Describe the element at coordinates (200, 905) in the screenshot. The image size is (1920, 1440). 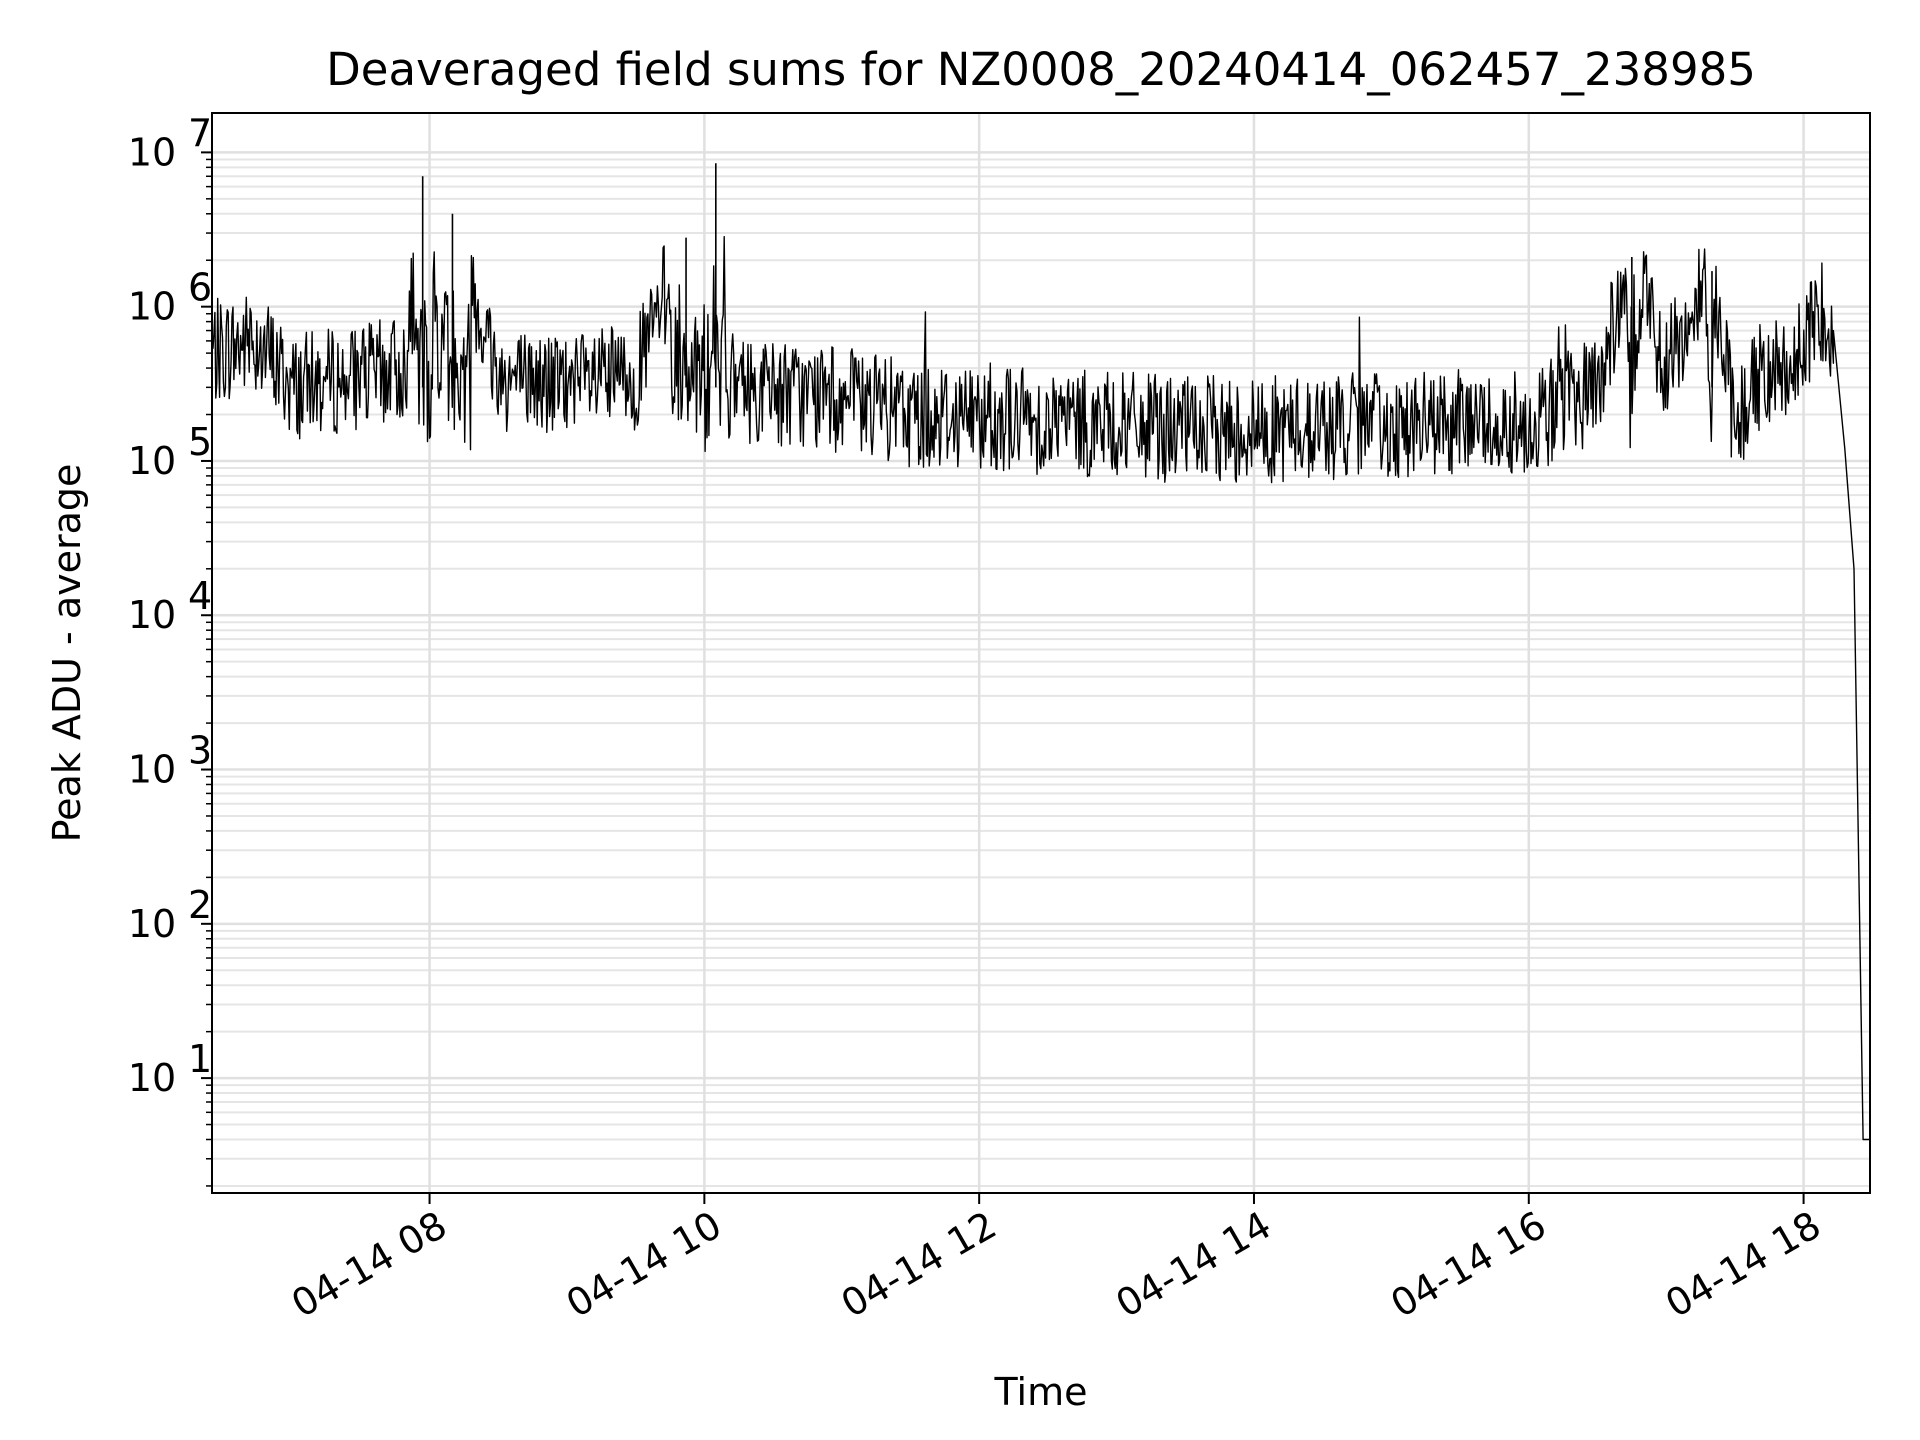
I see `y-tick-exponent: 2` at that location.